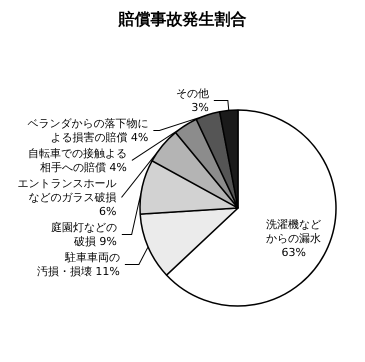 The height and width of the screenshot is (362, 365). What do you see at coordinates (293, 253) in the screenshot?
I see `data-label: 63%` at bounding box center [293, 253].